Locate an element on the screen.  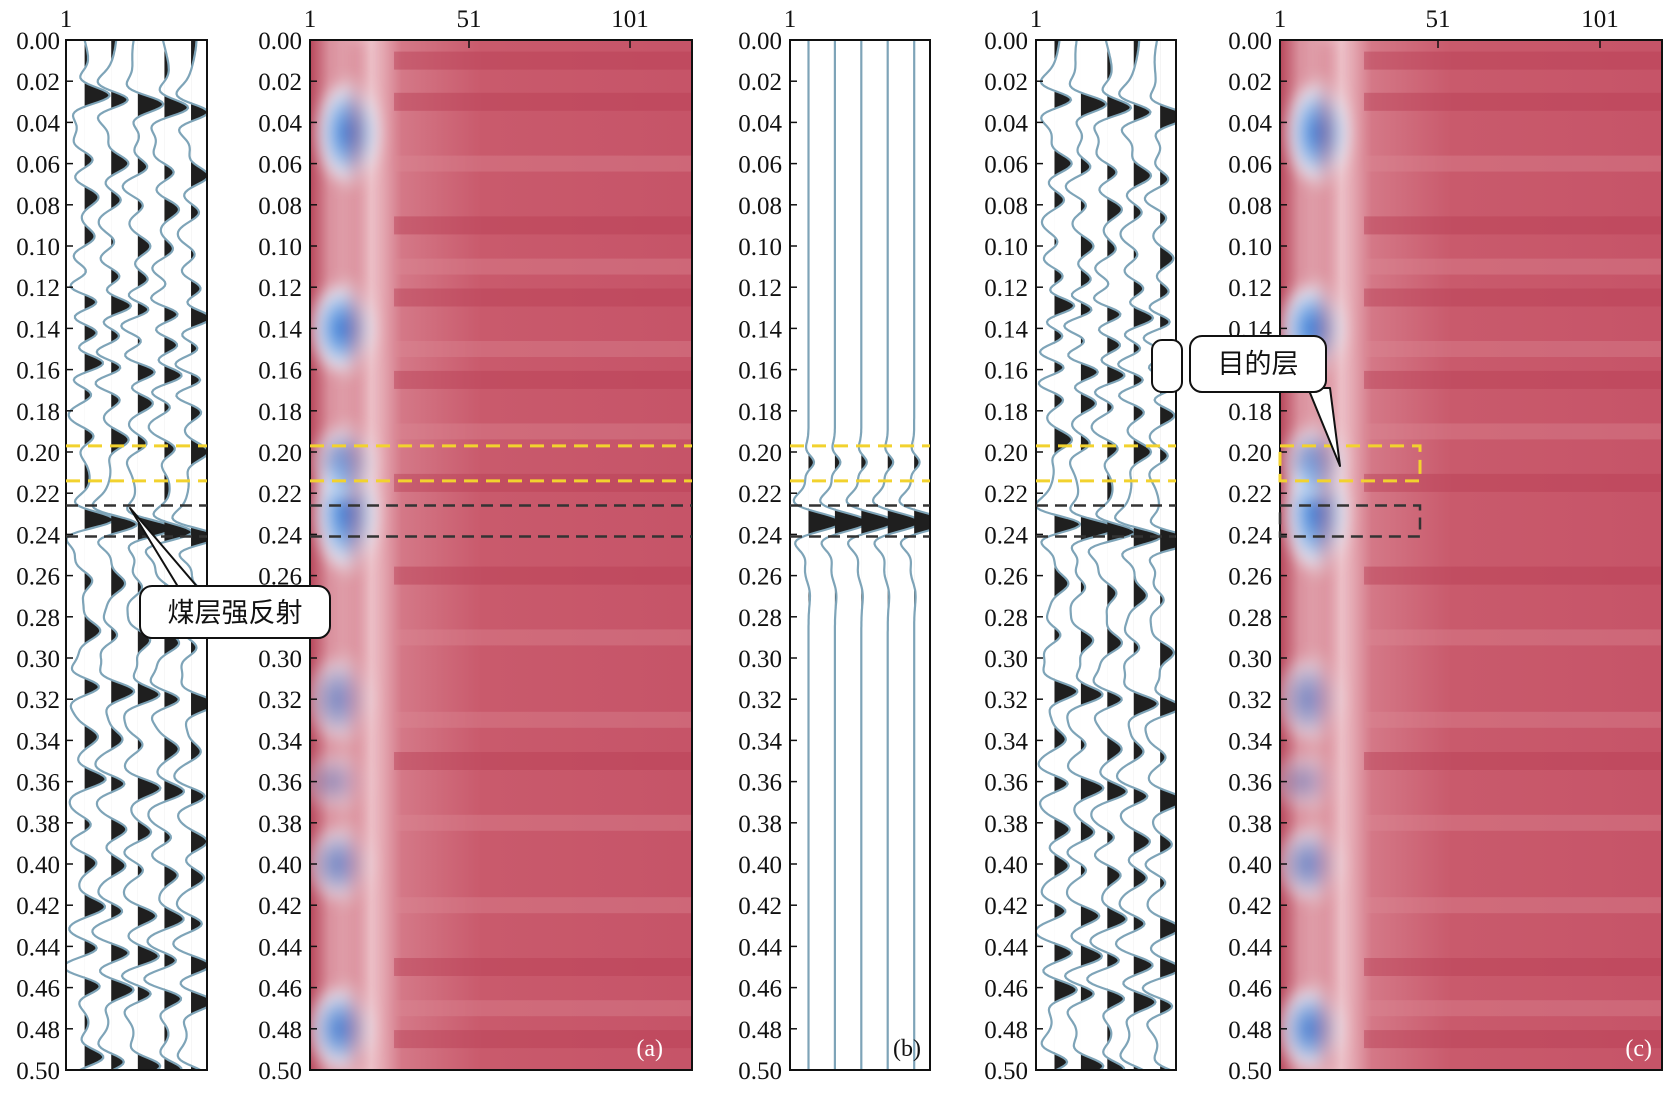
callout-target-layer: 目的层 is located at coordinates (1246, 401).